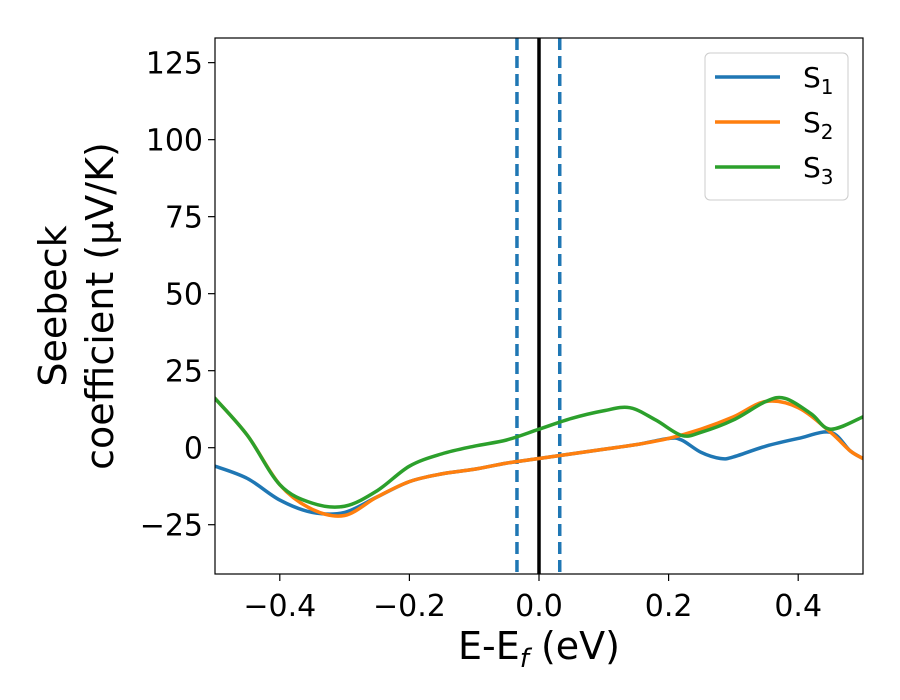  I want to click on series-line-s2, so click(539, 457).